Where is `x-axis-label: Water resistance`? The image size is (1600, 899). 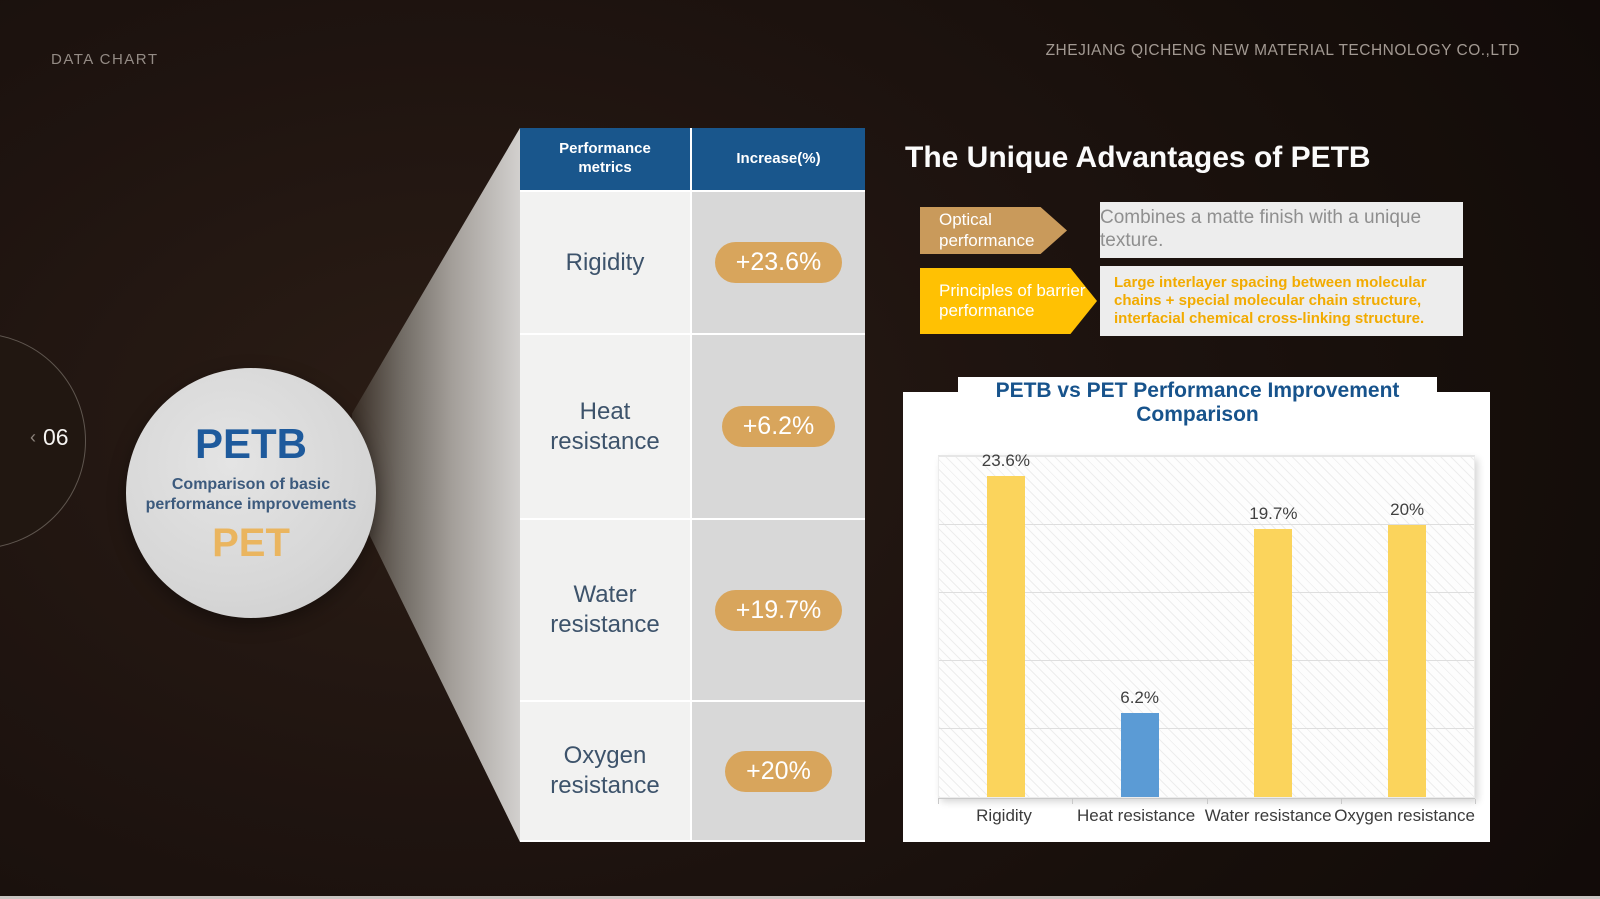 x-axis-label: Water resistance is located at coordinates (1268, 815).